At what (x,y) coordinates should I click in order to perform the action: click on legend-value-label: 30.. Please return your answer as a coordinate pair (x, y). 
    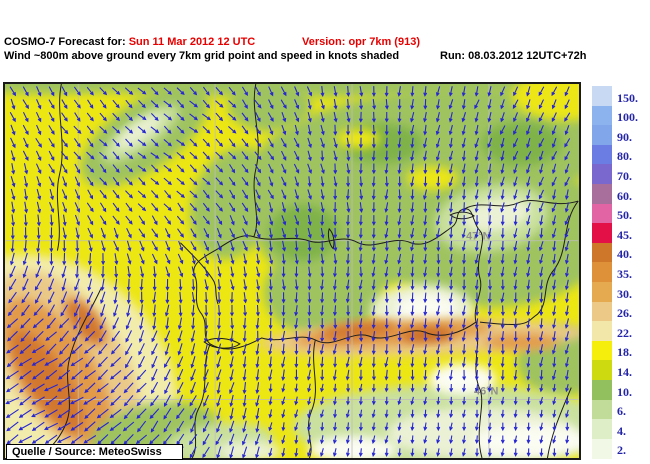
    Looking at the image, I should click on (624, 293).